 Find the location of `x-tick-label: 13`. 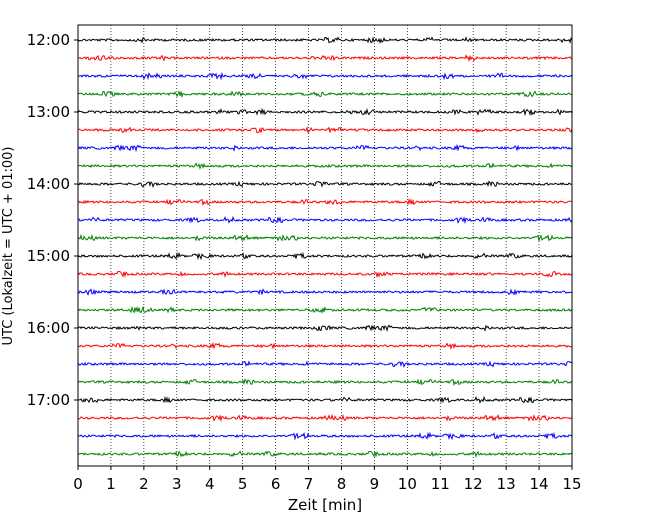

x-tick-label: 13 is located at coordinates (506, 484).